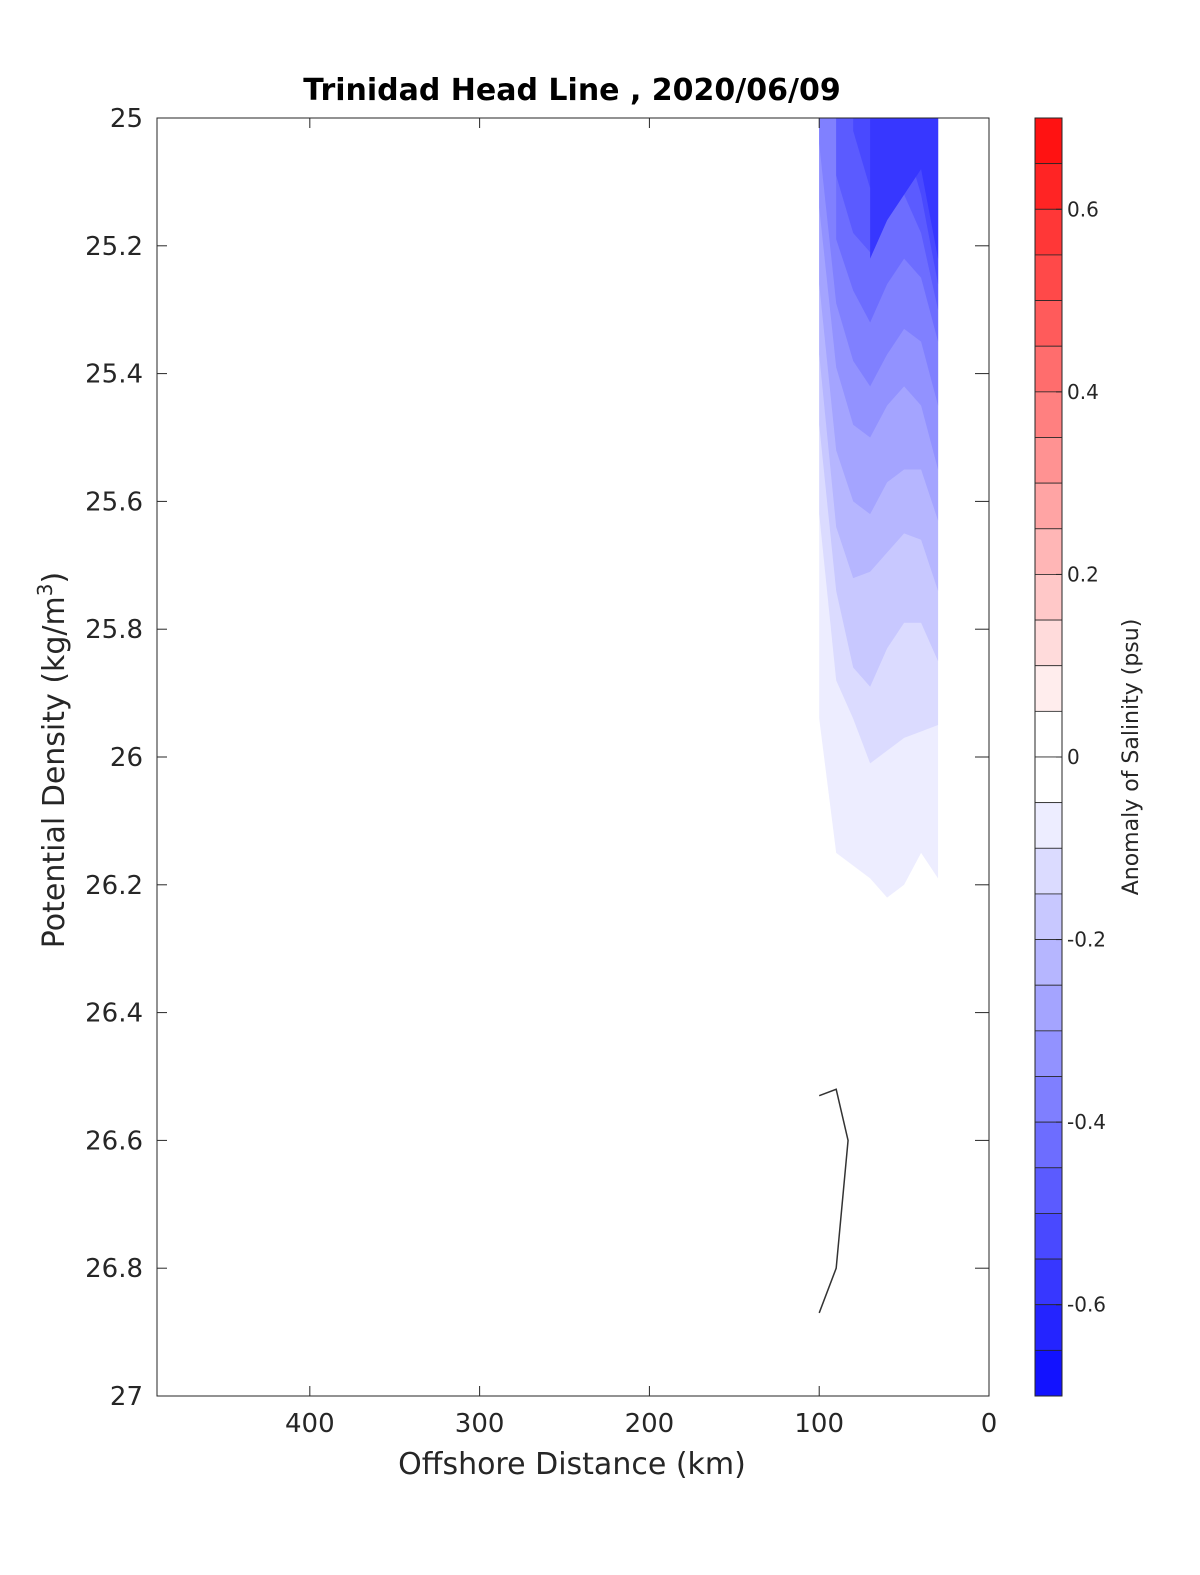  Describe the element at coordinates (989, 1424) in the screenshot. I see `x-tick-label-4: 0` at that location.